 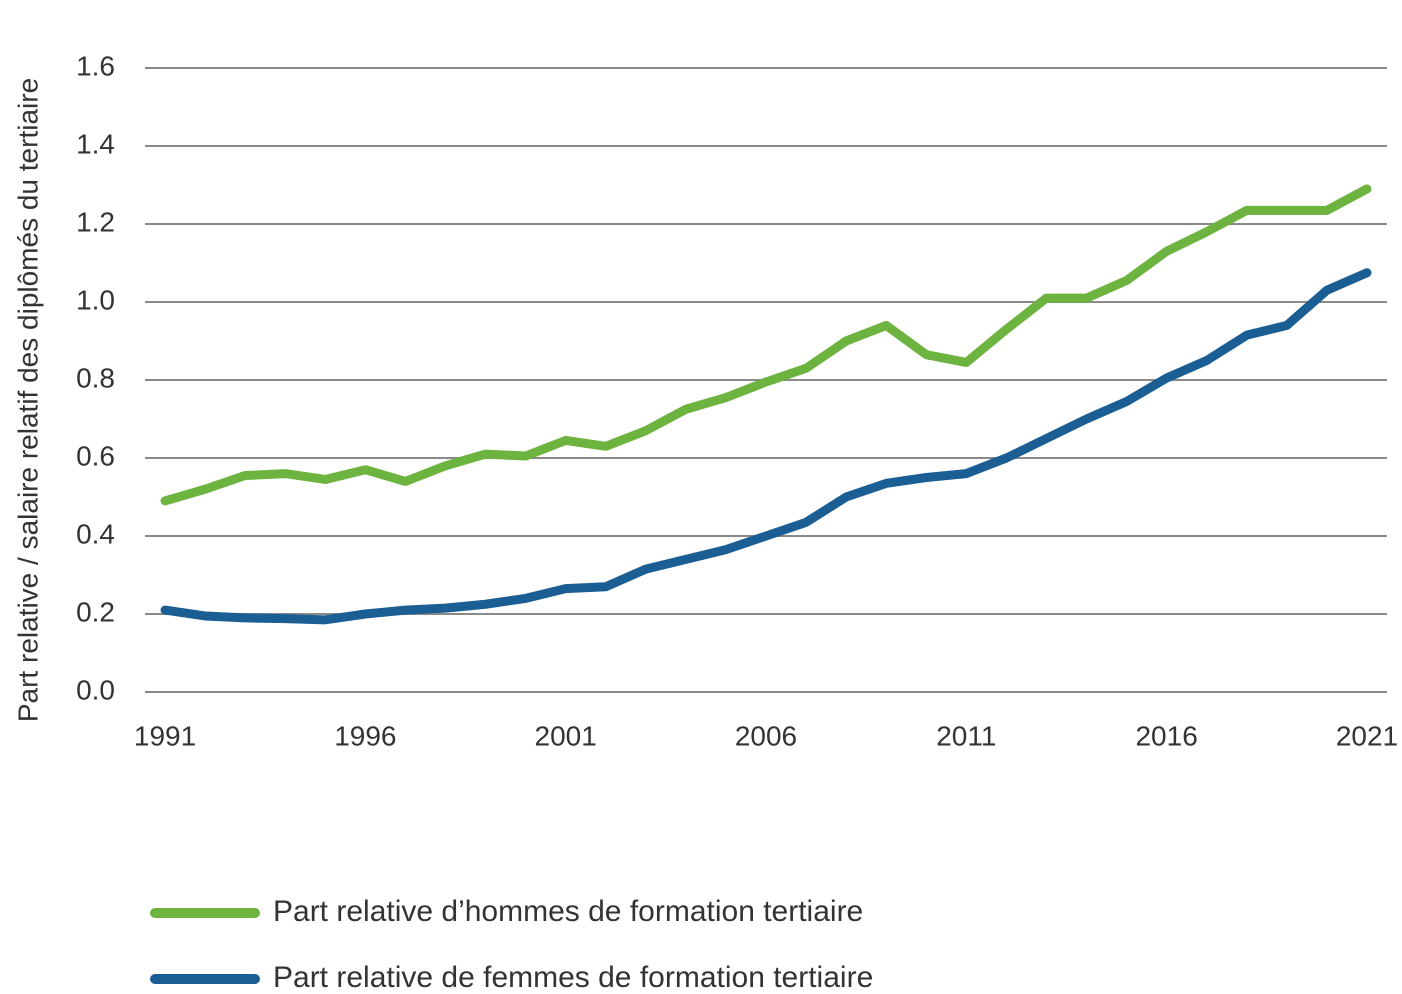 What do you see at coordinates (165, 735) in the screenshot?
I see `x-tick-label: 1991` at bounding box center [165, 735].